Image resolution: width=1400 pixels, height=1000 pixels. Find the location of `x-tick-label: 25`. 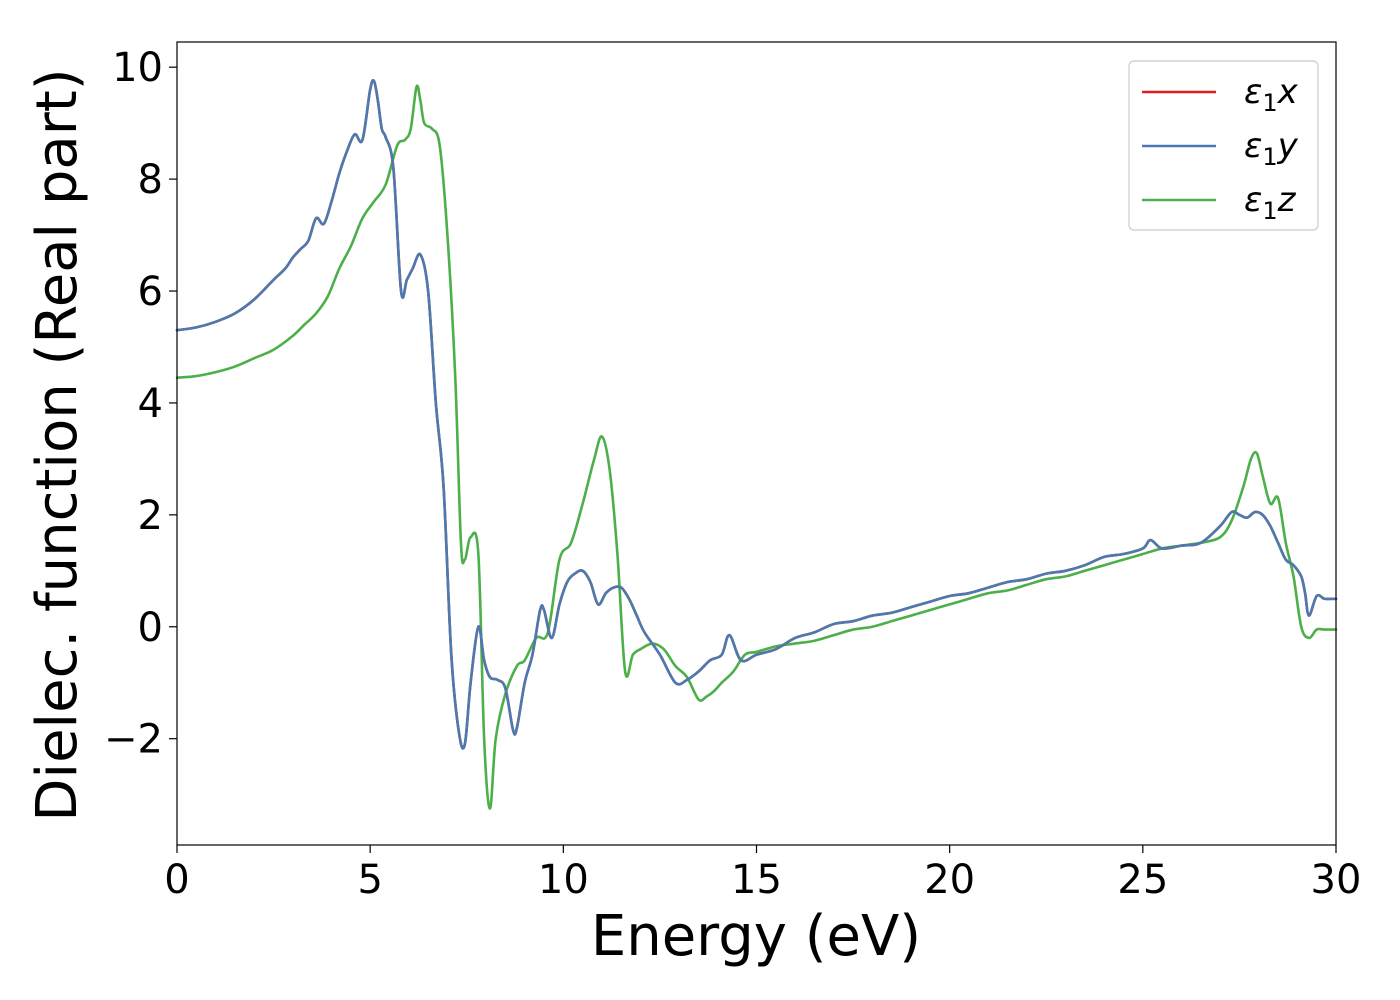

x-tick-label: 25 is located at coordinates (1142, 880).